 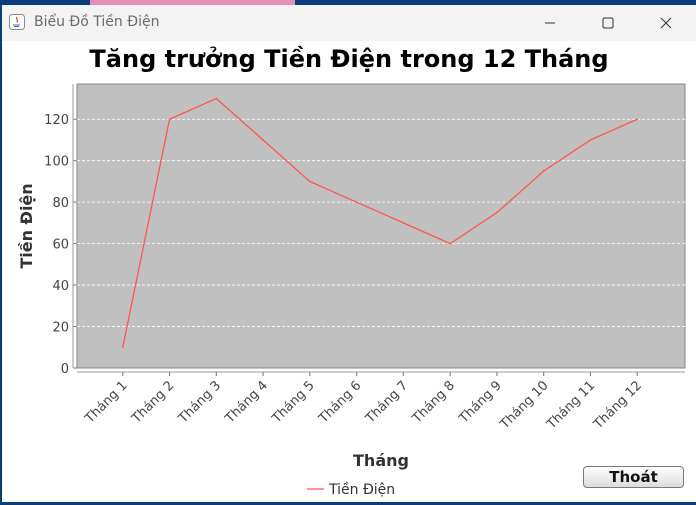 I want to click on close-icon, so click(x=666, y=23).